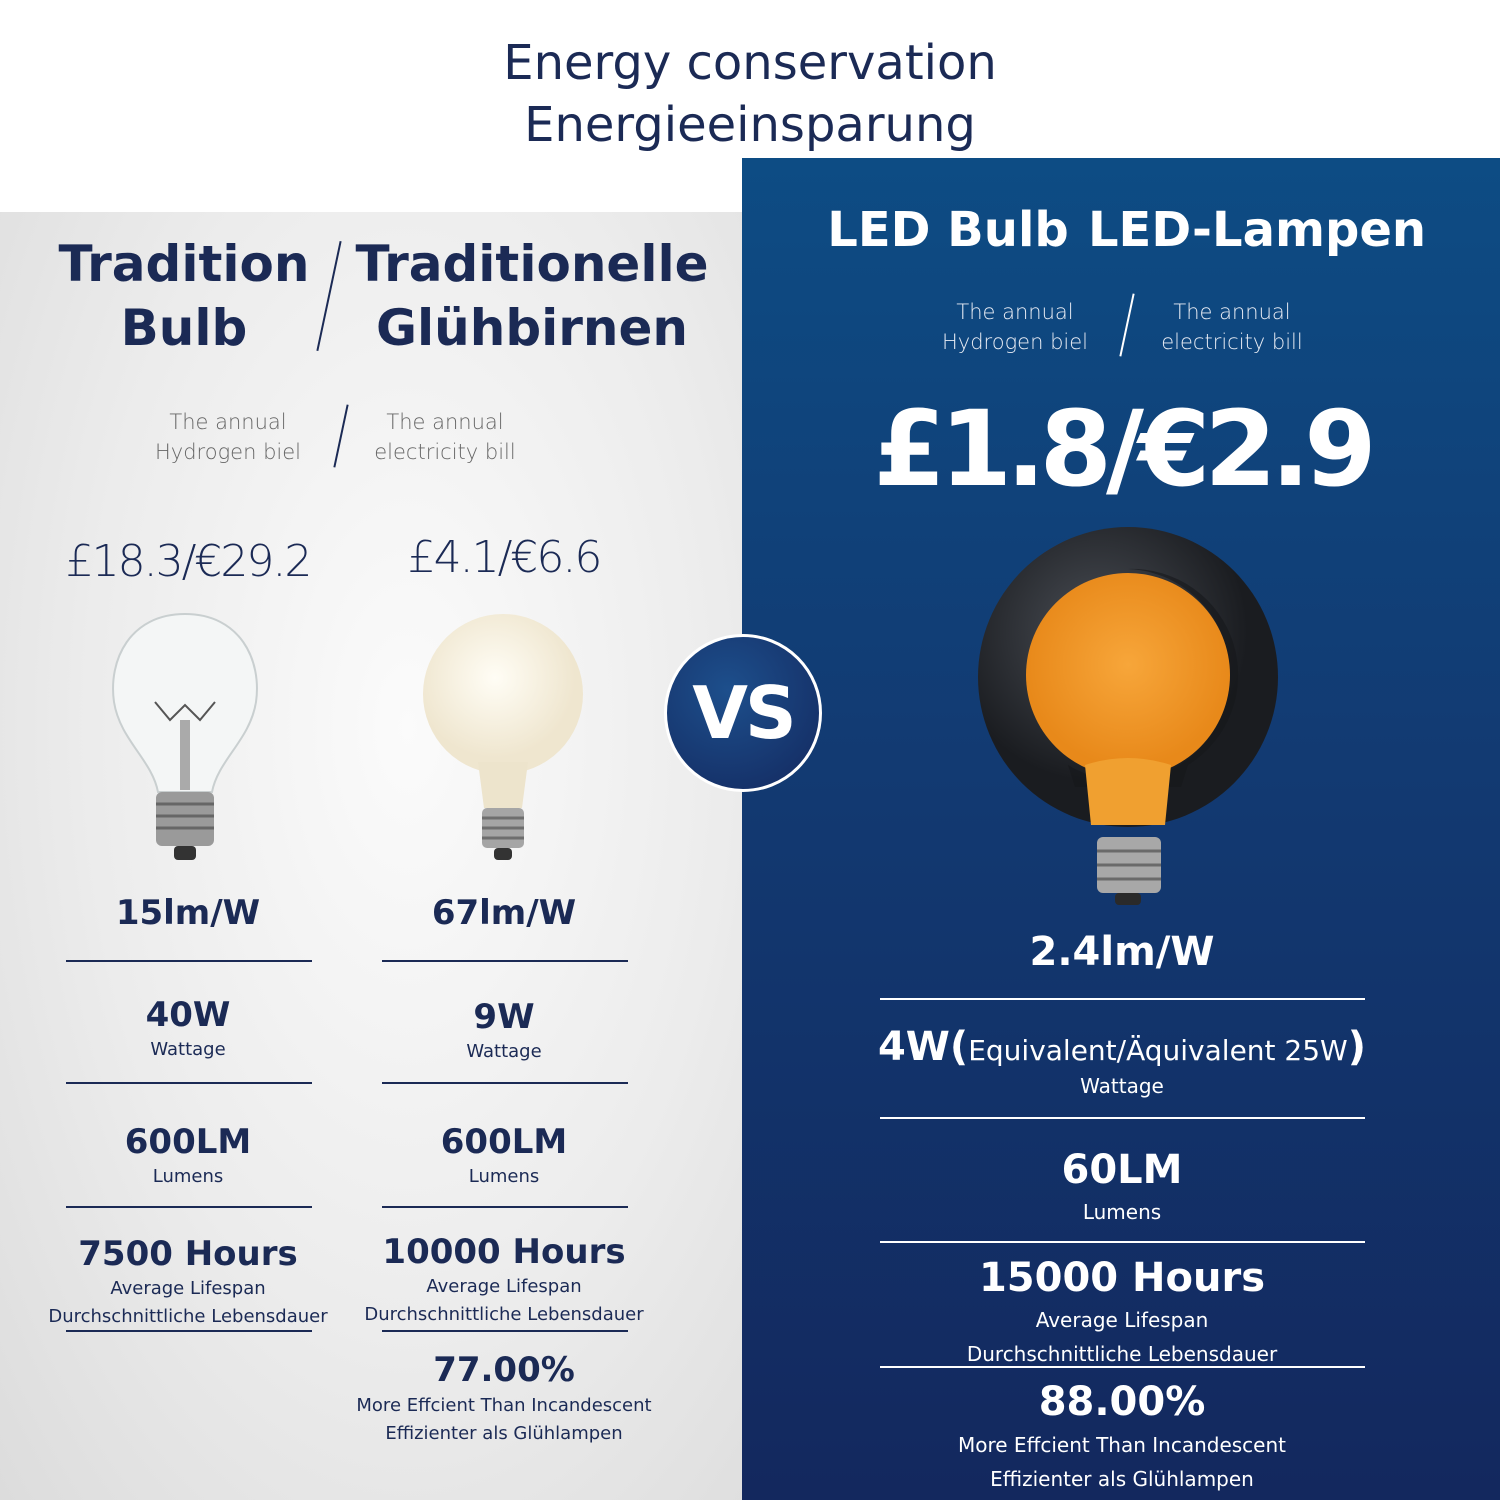  What do you see at coordinates (750, 125) in the screenshot?
I see `header-title-de: Energieeinsparung` at bounding box center [750, 125].